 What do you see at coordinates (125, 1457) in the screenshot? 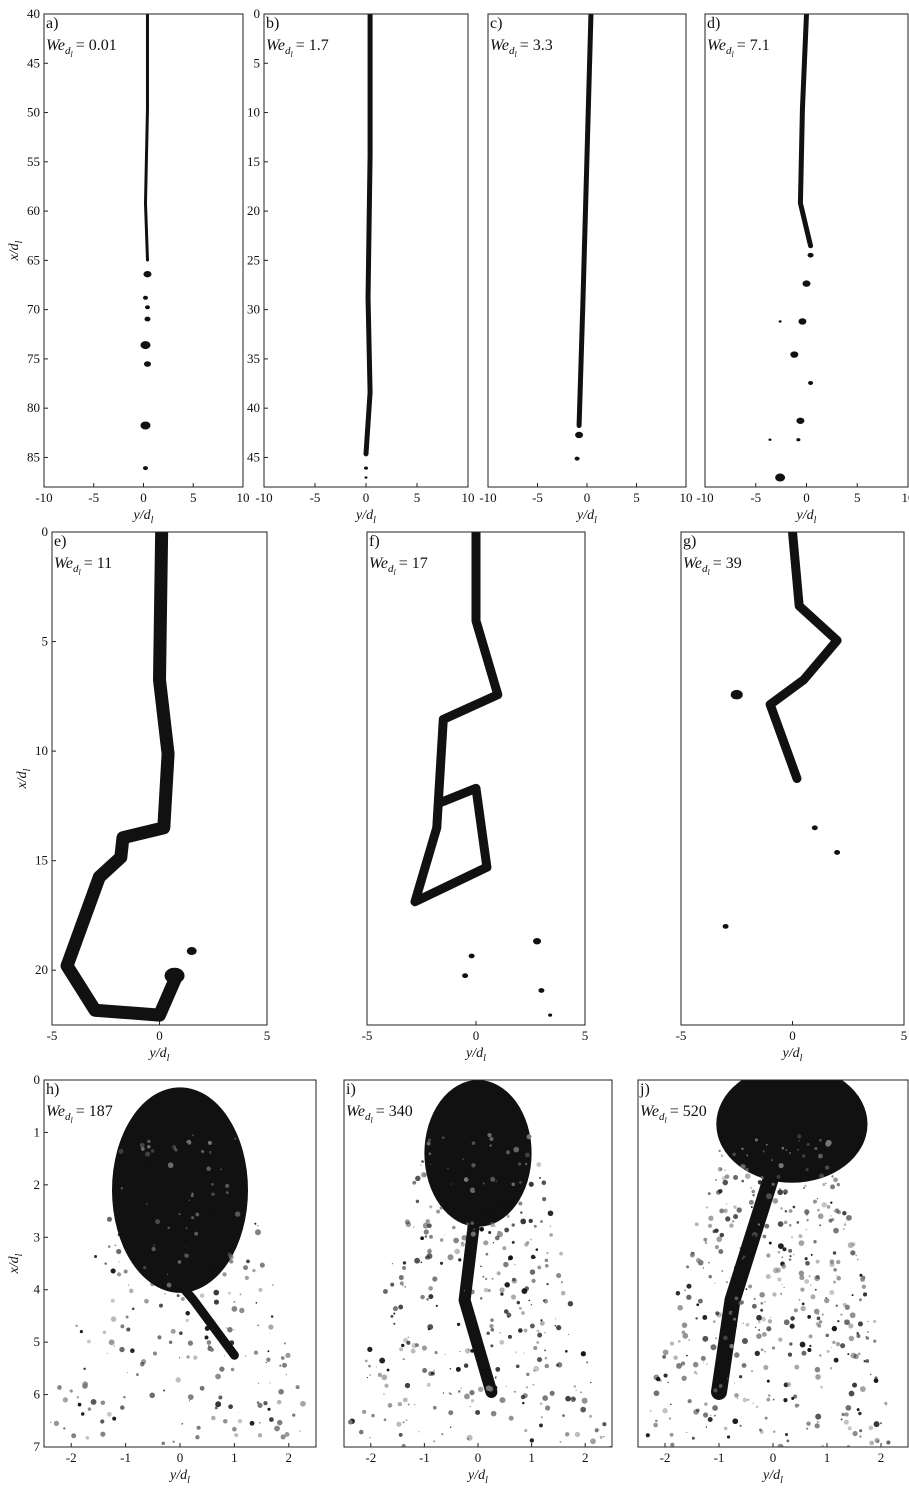
I see `x-tick-label: -1` at bounding box center [125, 1457].